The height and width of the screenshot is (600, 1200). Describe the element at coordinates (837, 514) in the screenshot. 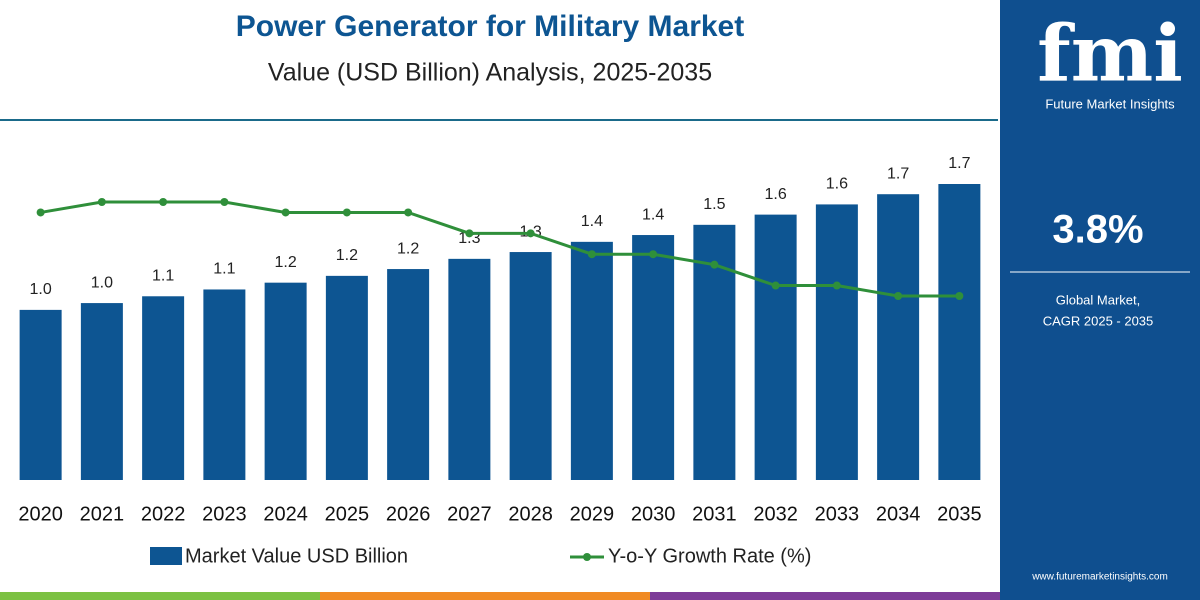

I see `x-tick-label: 2033` at that location.